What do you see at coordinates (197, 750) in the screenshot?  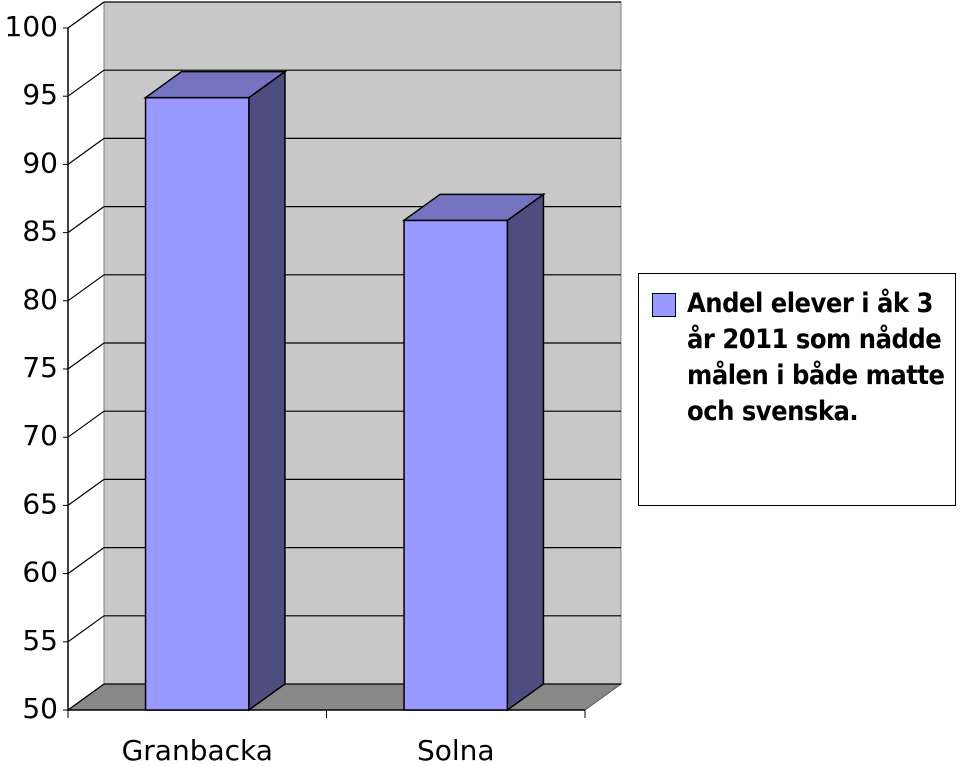 I see `x-tick-label: Granbacka` at bounding box center [197, 750].